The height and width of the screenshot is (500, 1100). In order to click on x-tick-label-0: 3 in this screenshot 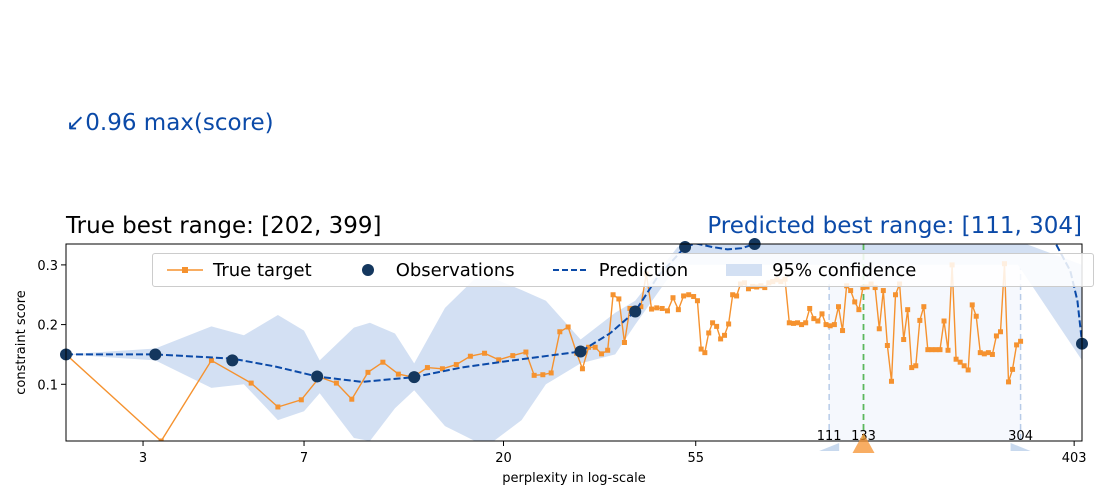, I will do `click(143, 458)`.